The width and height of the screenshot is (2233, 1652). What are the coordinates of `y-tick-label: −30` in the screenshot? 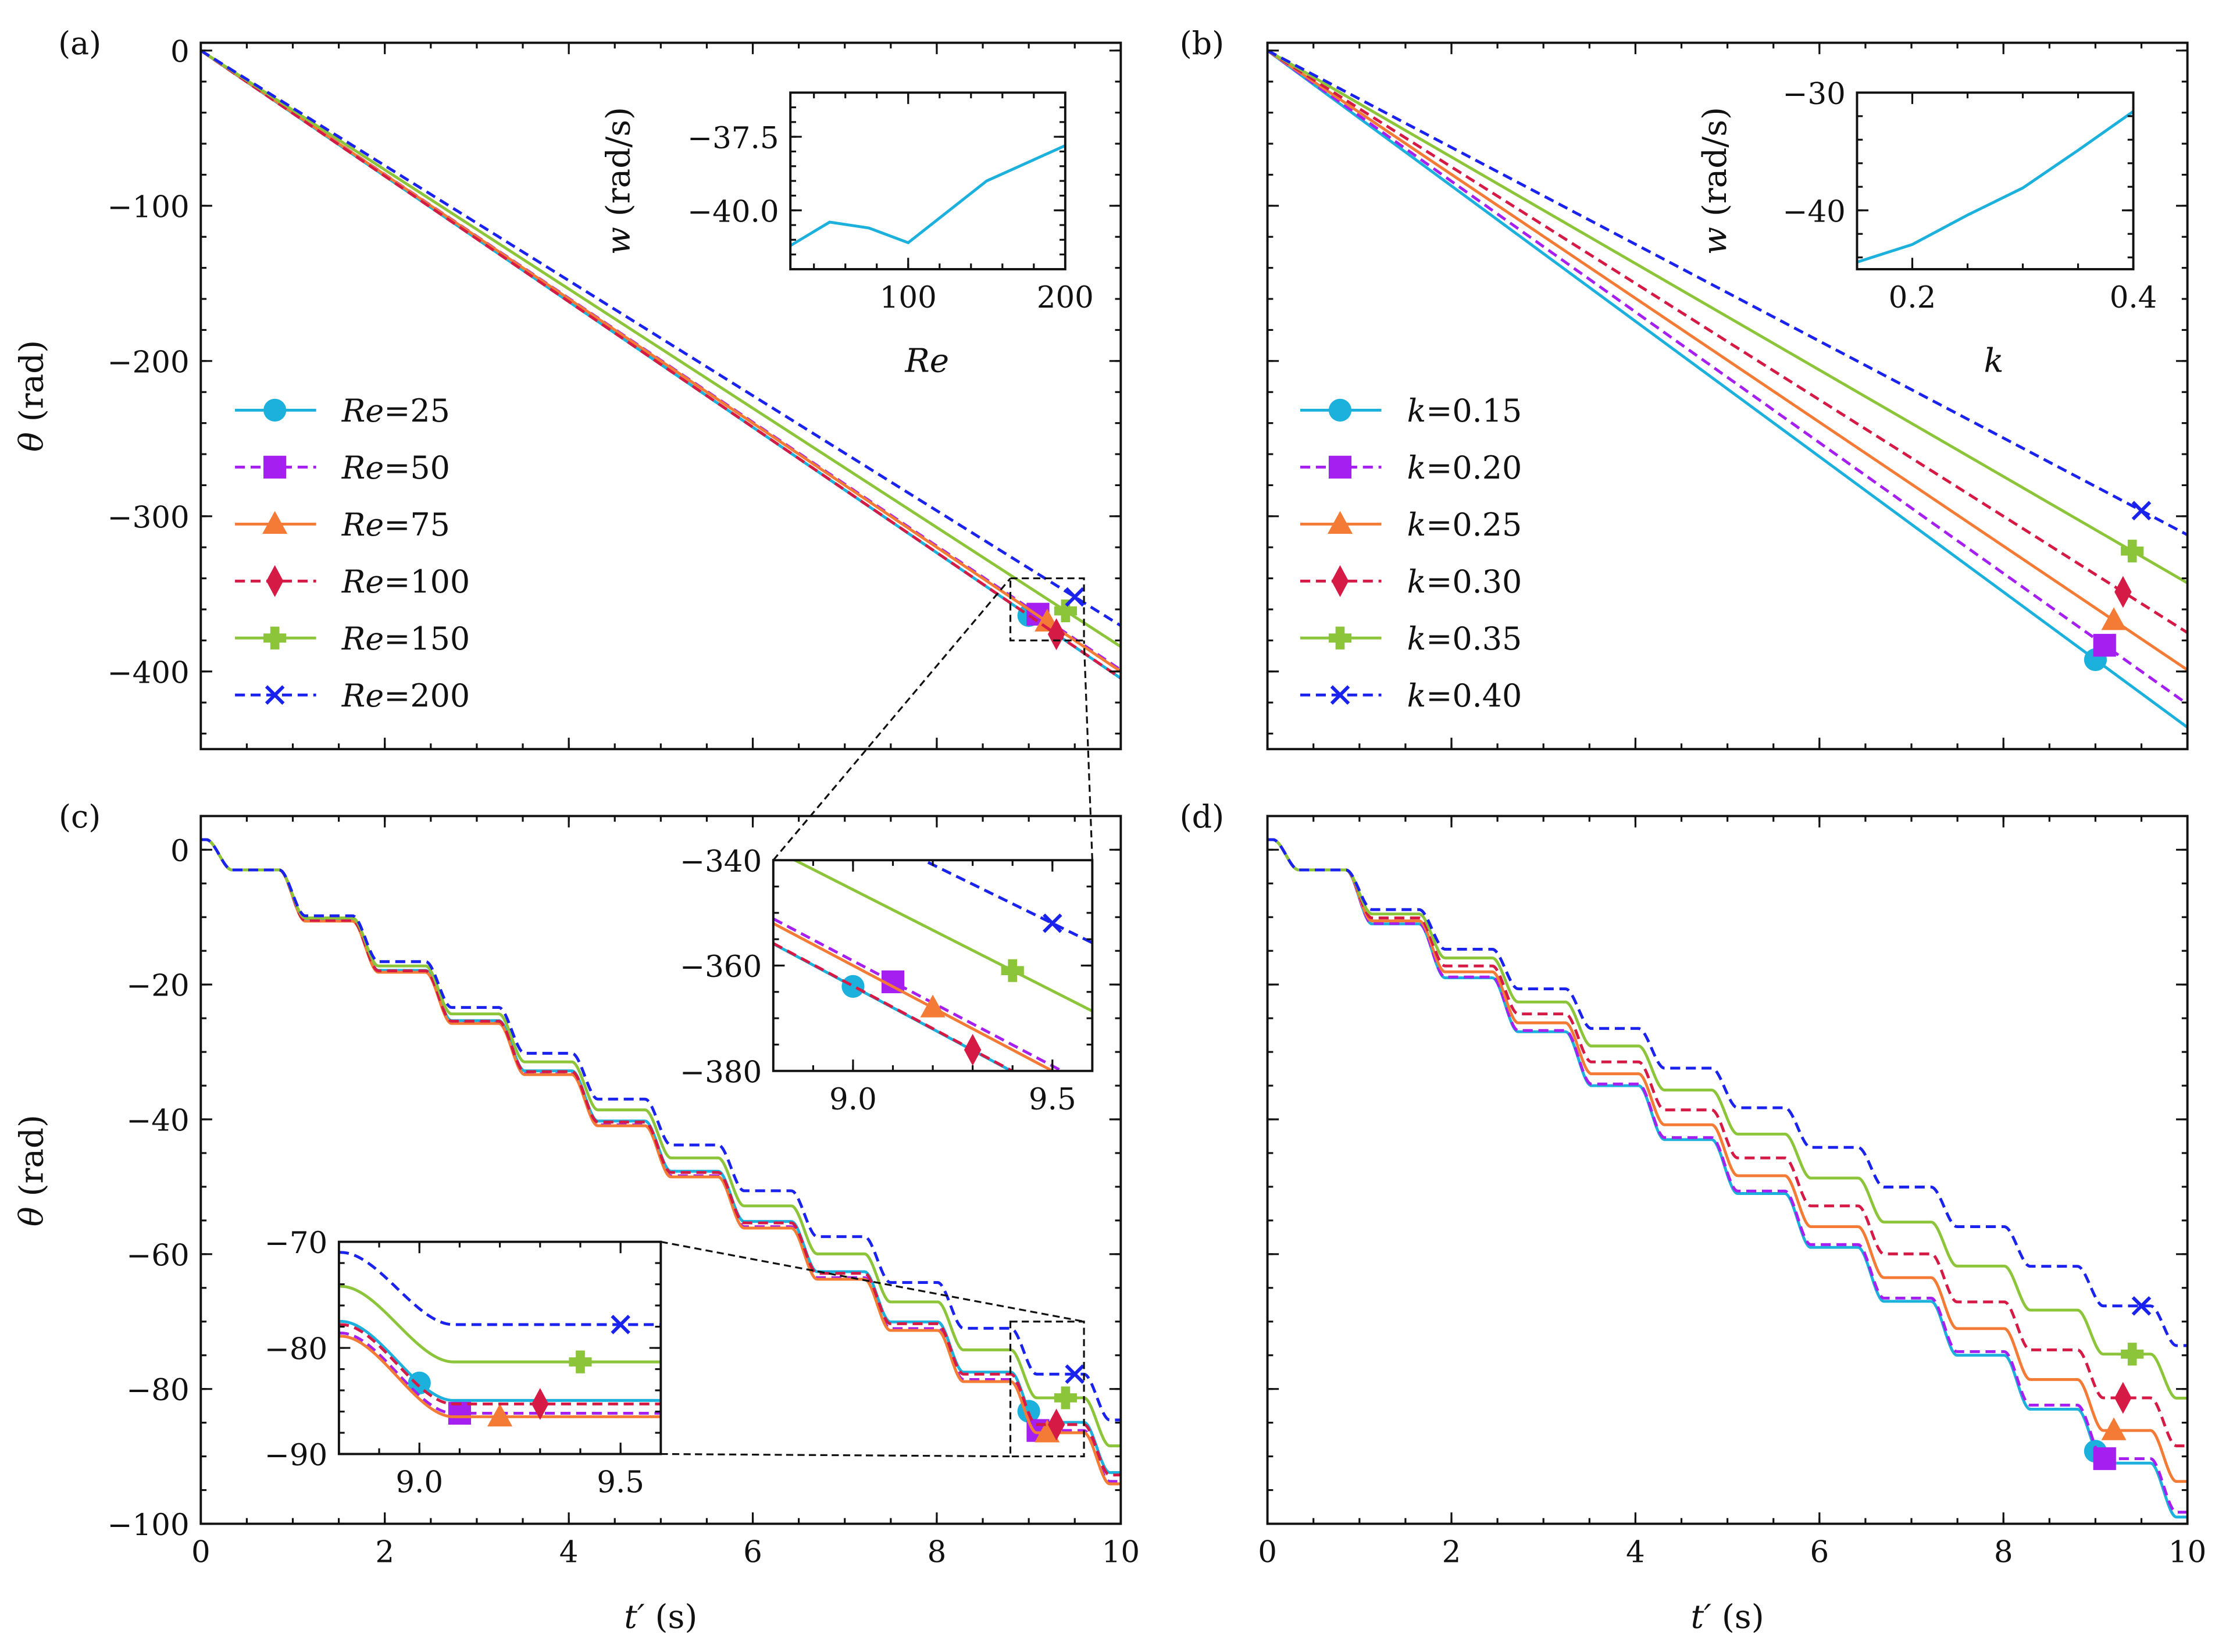 It's located at (1814, 94).